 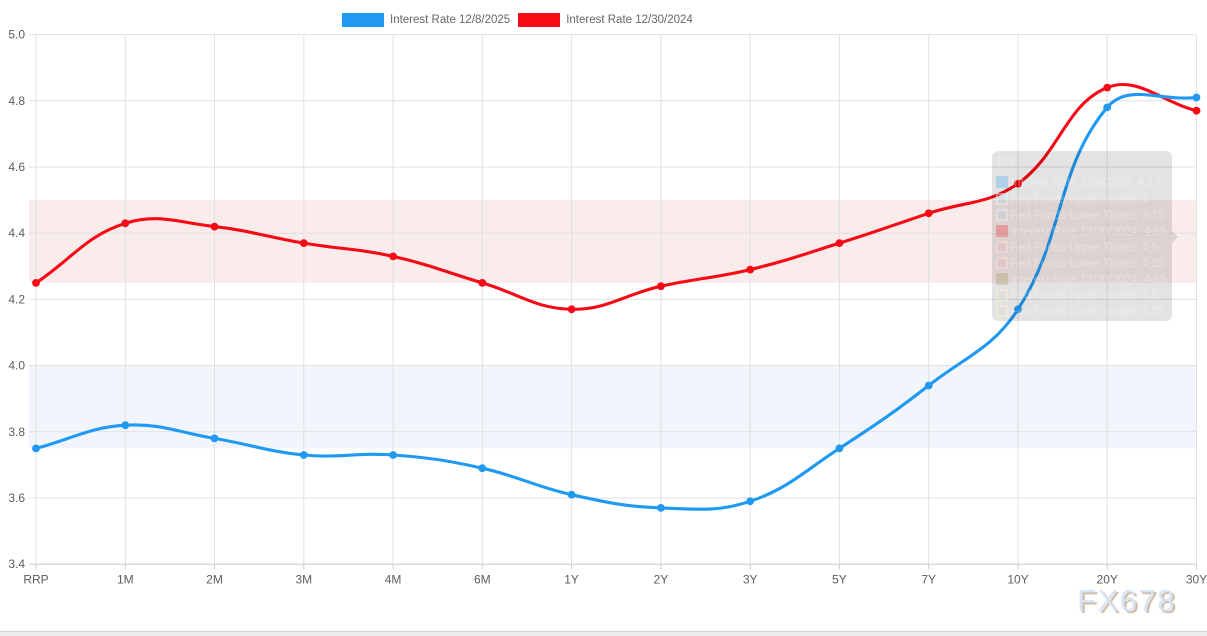 I want to click on svg-text: 5Y, so click(x=839, y=579).